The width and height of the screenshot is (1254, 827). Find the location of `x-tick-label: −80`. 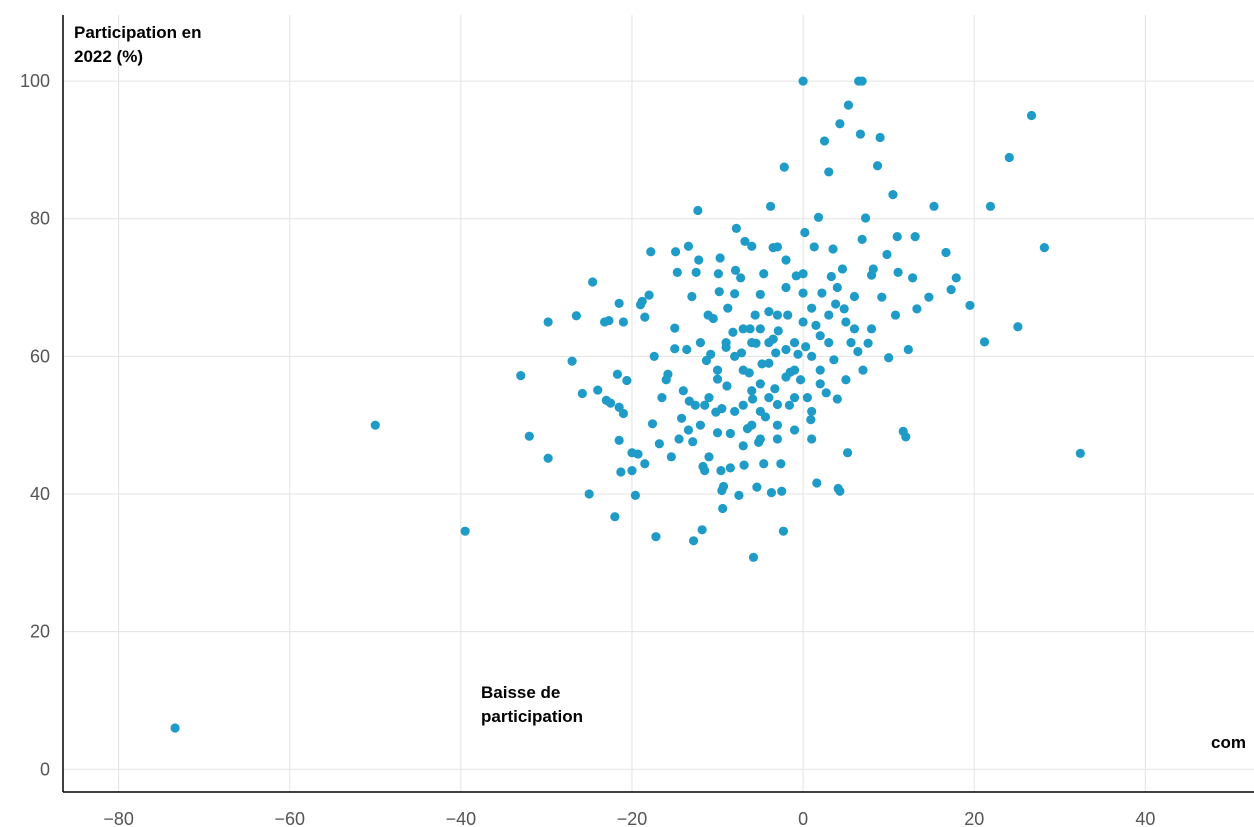

x-tick-label: −80 is located at coordinates (118, 818).